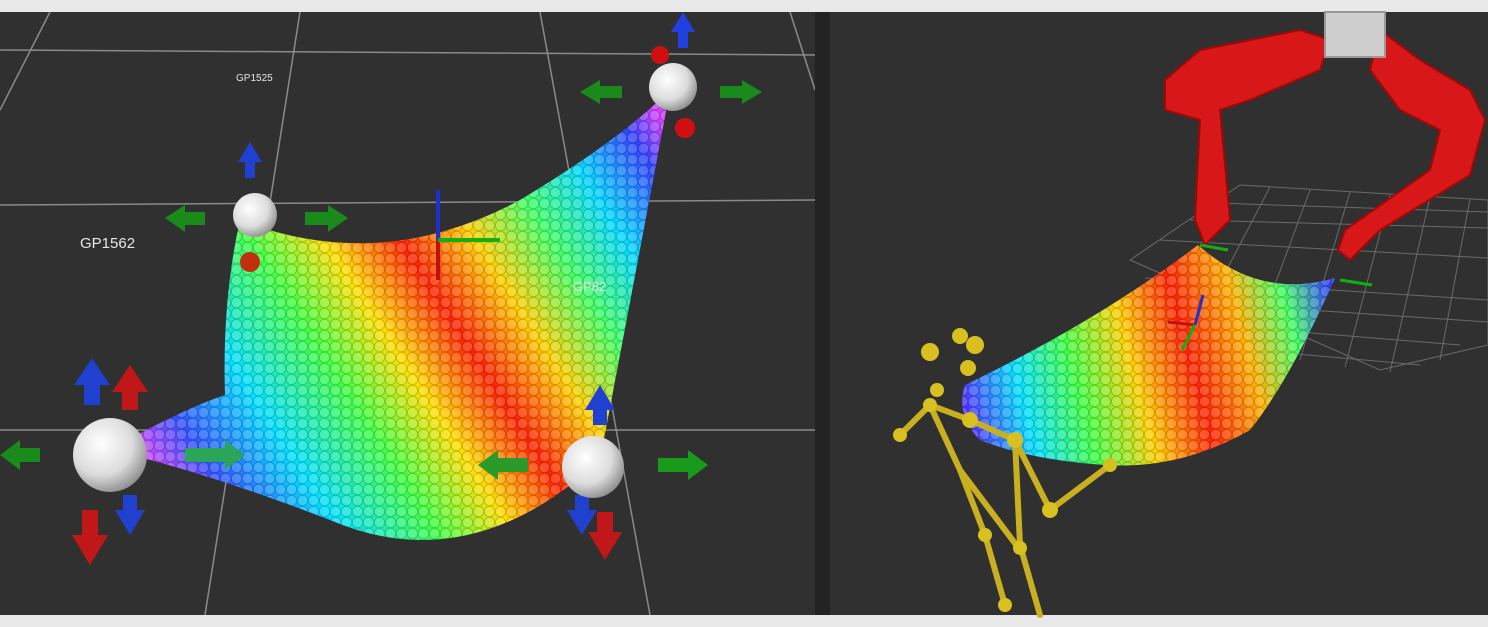 The width and height of the screenshot is (1488, 627). I want to click on frame-axes-right, so click(1270, 297).